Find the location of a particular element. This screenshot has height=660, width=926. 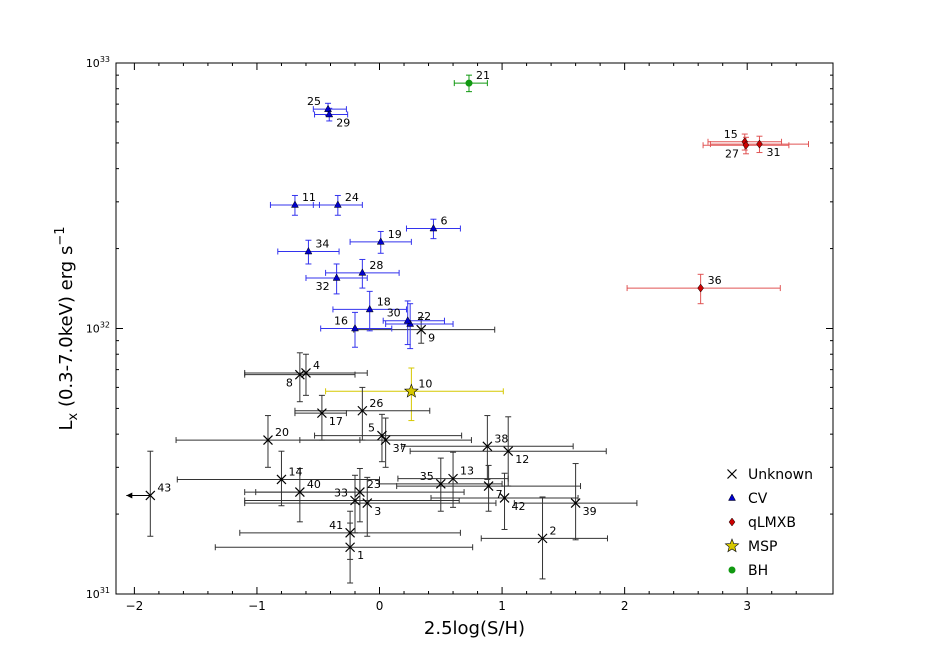

point-label-12: 12 is located at coordinates (522, 459).